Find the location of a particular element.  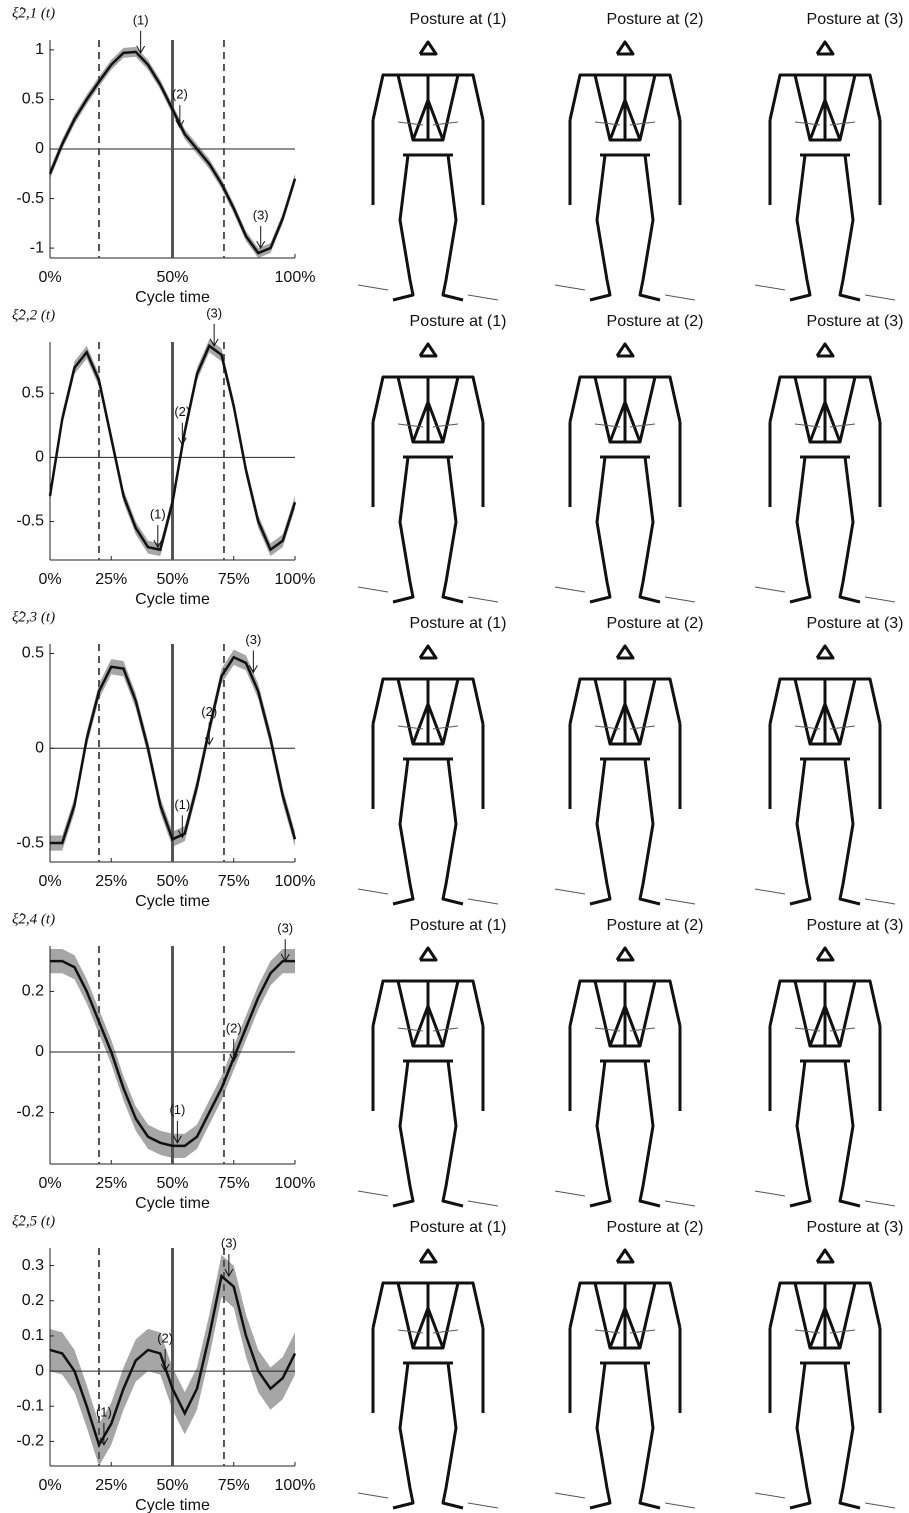

y-tick-label: -0.5 is located at coordinates (30, 198).